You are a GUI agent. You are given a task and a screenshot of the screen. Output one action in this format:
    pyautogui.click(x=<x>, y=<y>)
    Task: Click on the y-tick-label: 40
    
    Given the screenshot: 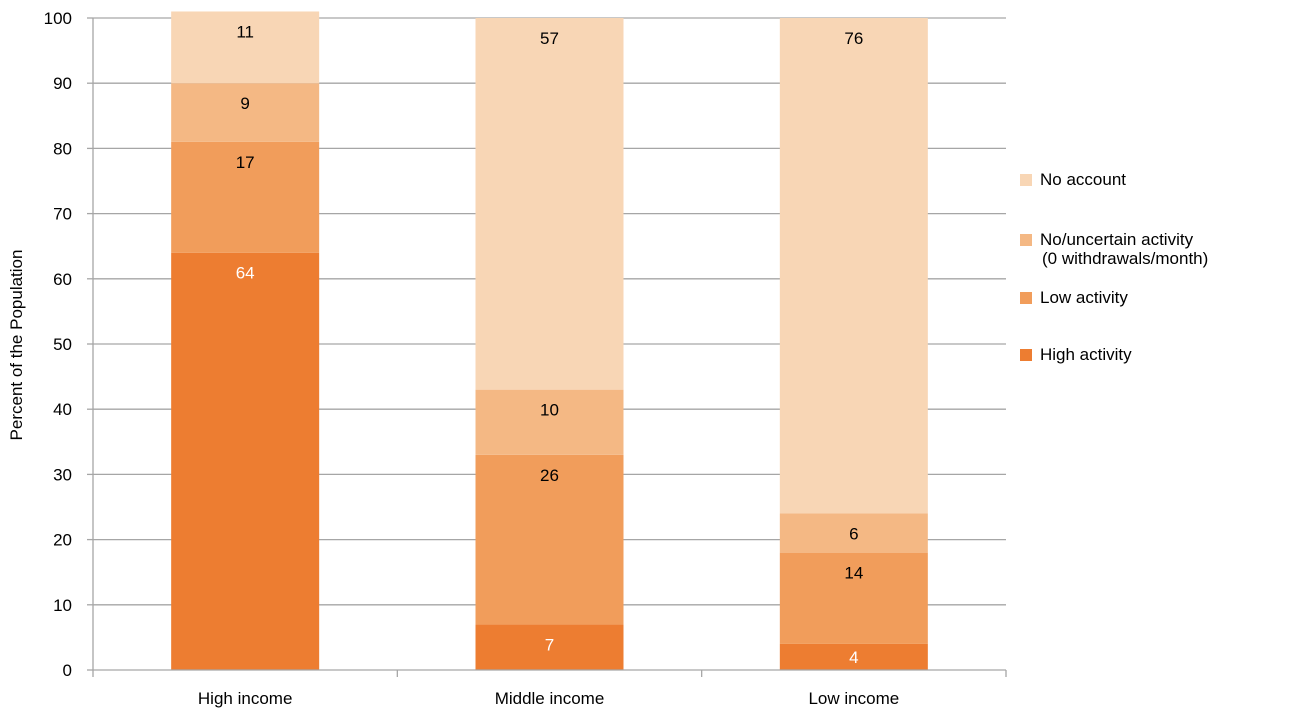 What is the action you would take?
    pyautogui.click(x=62, y=409)
    